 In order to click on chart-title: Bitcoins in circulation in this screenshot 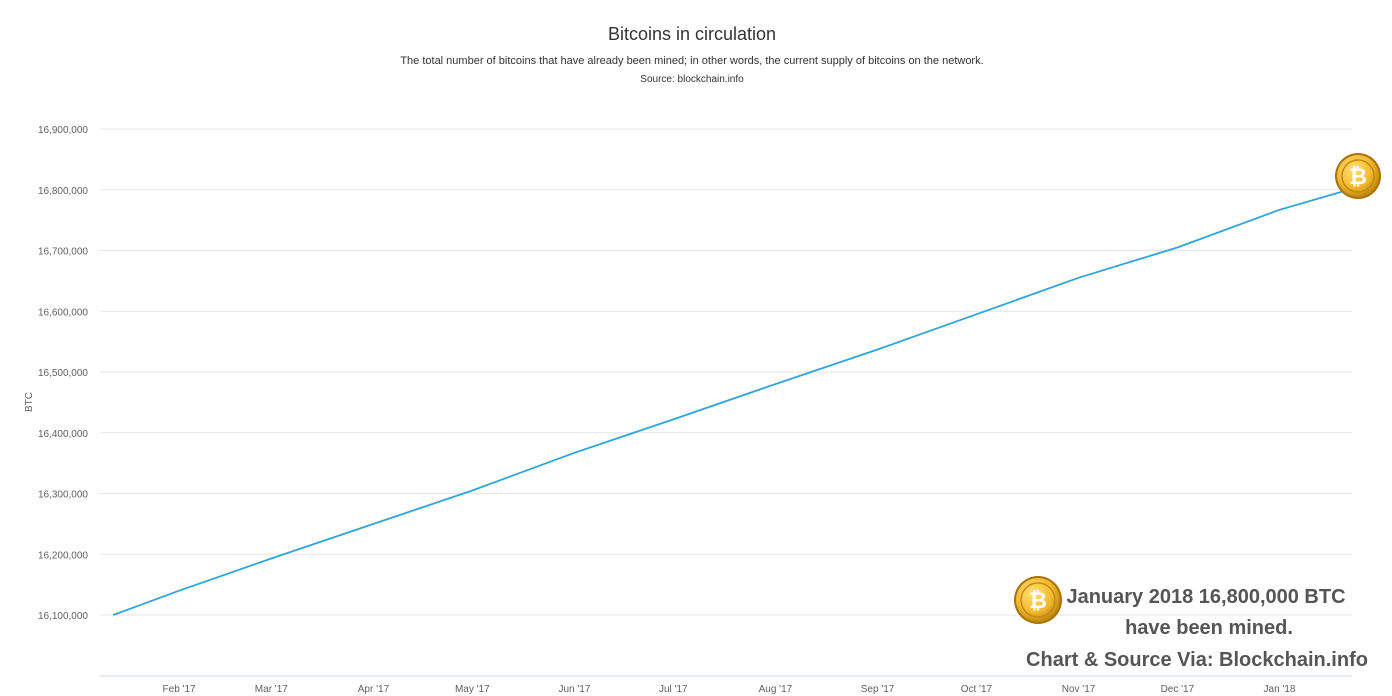, I will do `click(692, 34)`.